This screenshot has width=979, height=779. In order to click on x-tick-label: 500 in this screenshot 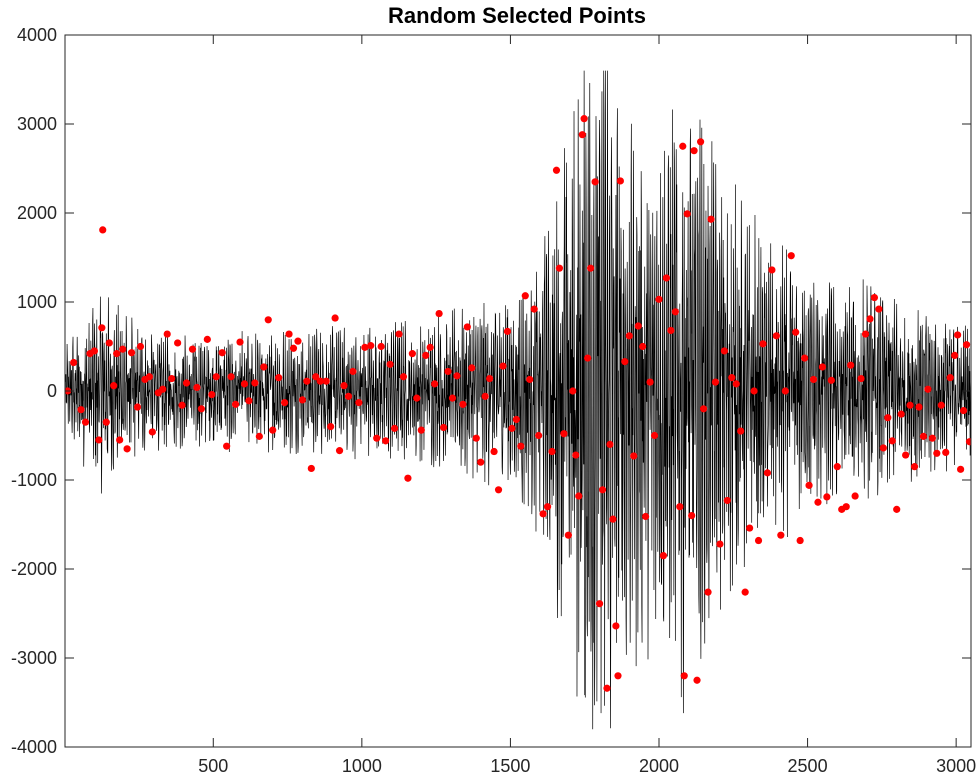, I will do `click(213, 766)`.